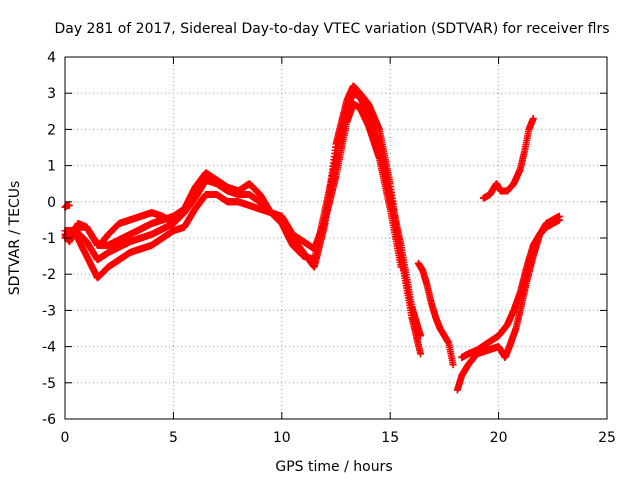  What do you see at coordinates (435, 314) in the screenshot?
I see `series-track-f` at bounding box center [435, 314].